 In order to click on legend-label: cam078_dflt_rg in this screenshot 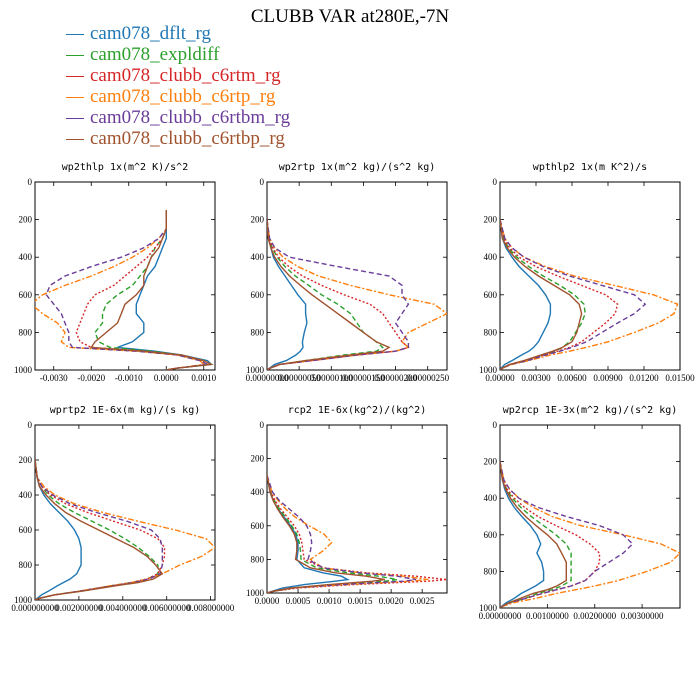, I will do `click(151, 33)`.